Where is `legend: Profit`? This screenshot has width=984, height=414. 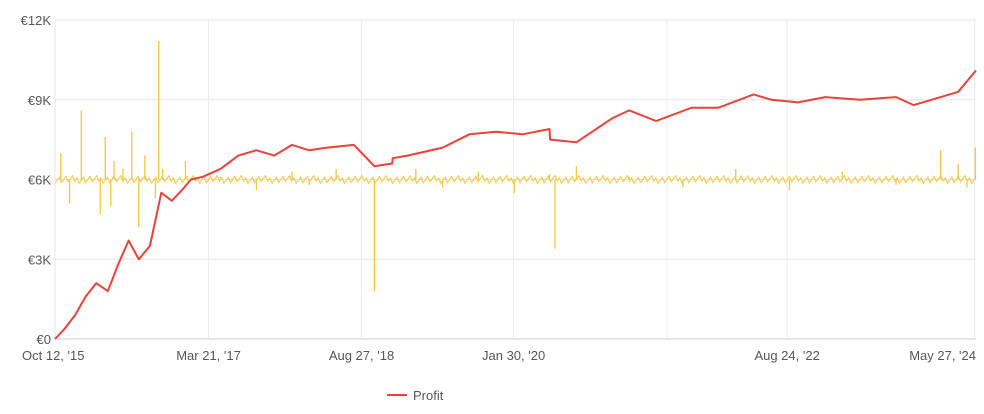
legend: Profit is located at coordinates (415, 395).